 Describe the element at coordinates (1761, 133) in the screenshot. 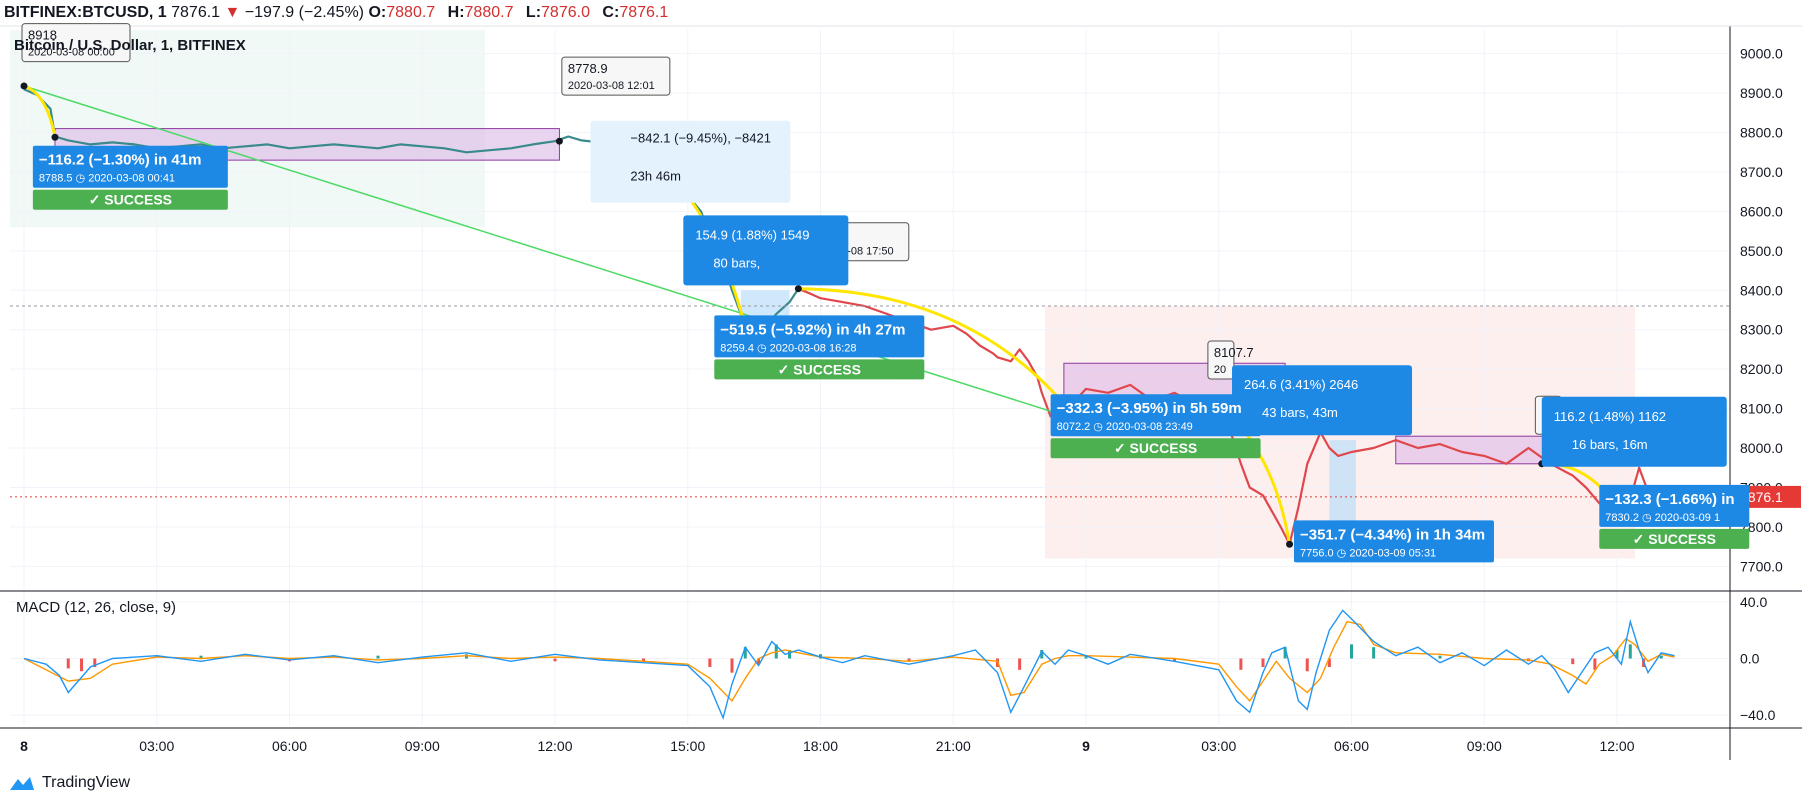

I see `y-tick-label: 8800.0` at that location.